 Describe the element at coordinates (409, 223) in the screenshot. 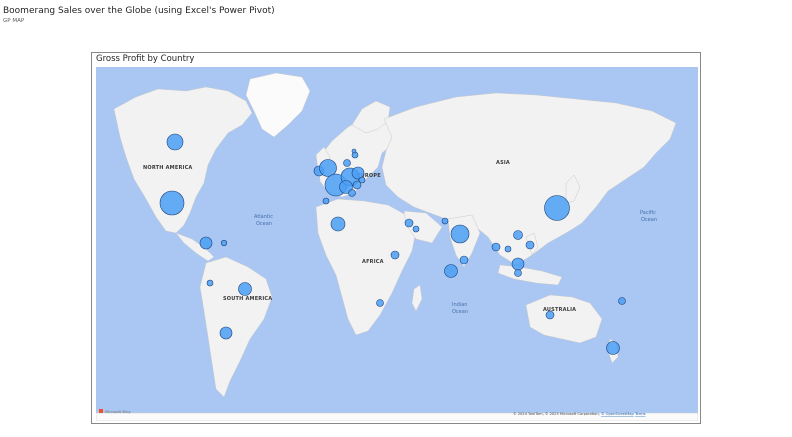

I see `bubble-saudi-arabia` at that location.